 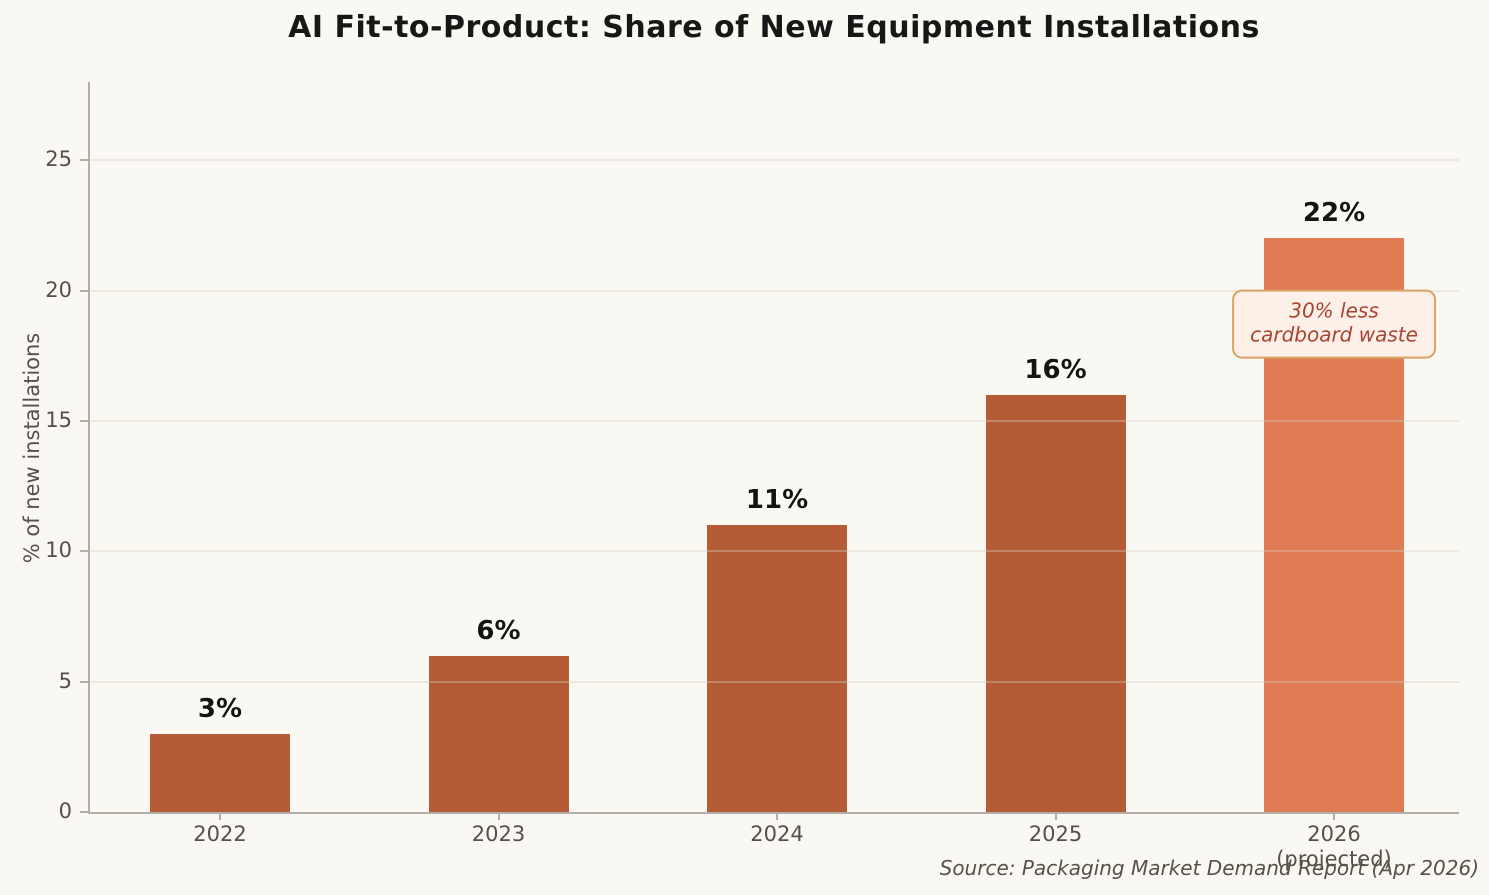 I want to click on y-axis-spine, so click(x=89, y=447).